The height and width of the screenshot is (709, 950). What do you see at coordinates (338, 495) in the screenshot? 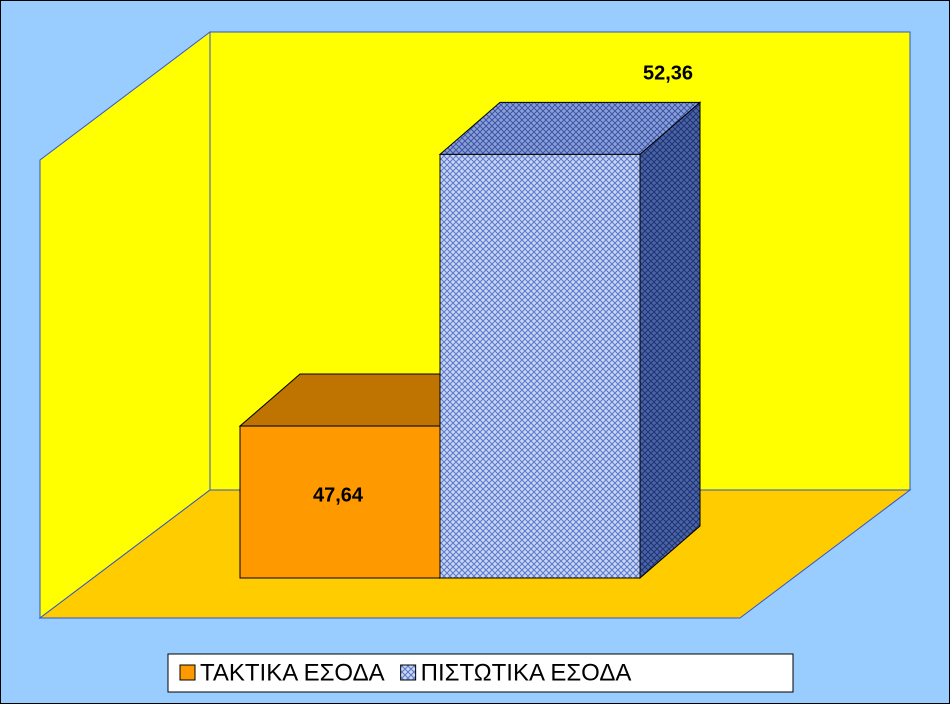
I see `data-label: 47,64` at bounding box center [338, 495].